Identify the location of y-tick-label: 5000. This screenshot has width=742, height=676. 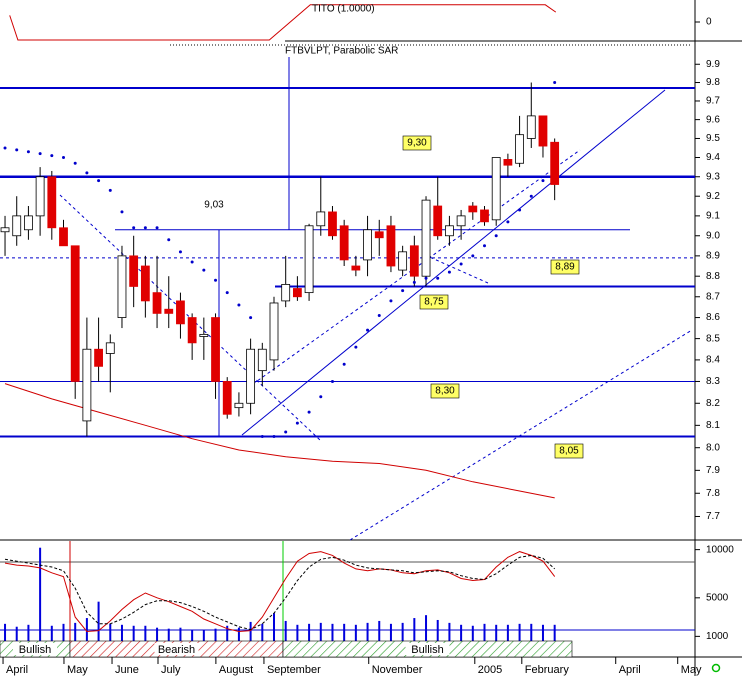
(717, 597).